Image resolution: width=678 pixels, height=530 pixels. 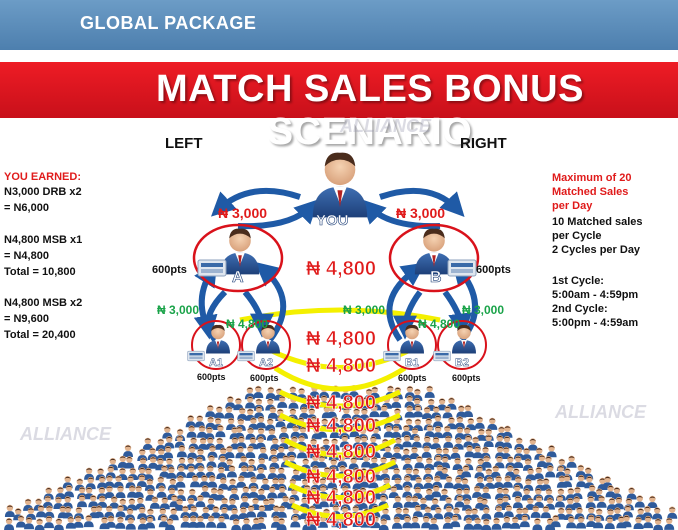 What do you see at coordinates (332, 220) in the screenshot?
I see `you-label: YOU` at bounding box center [332, 220].